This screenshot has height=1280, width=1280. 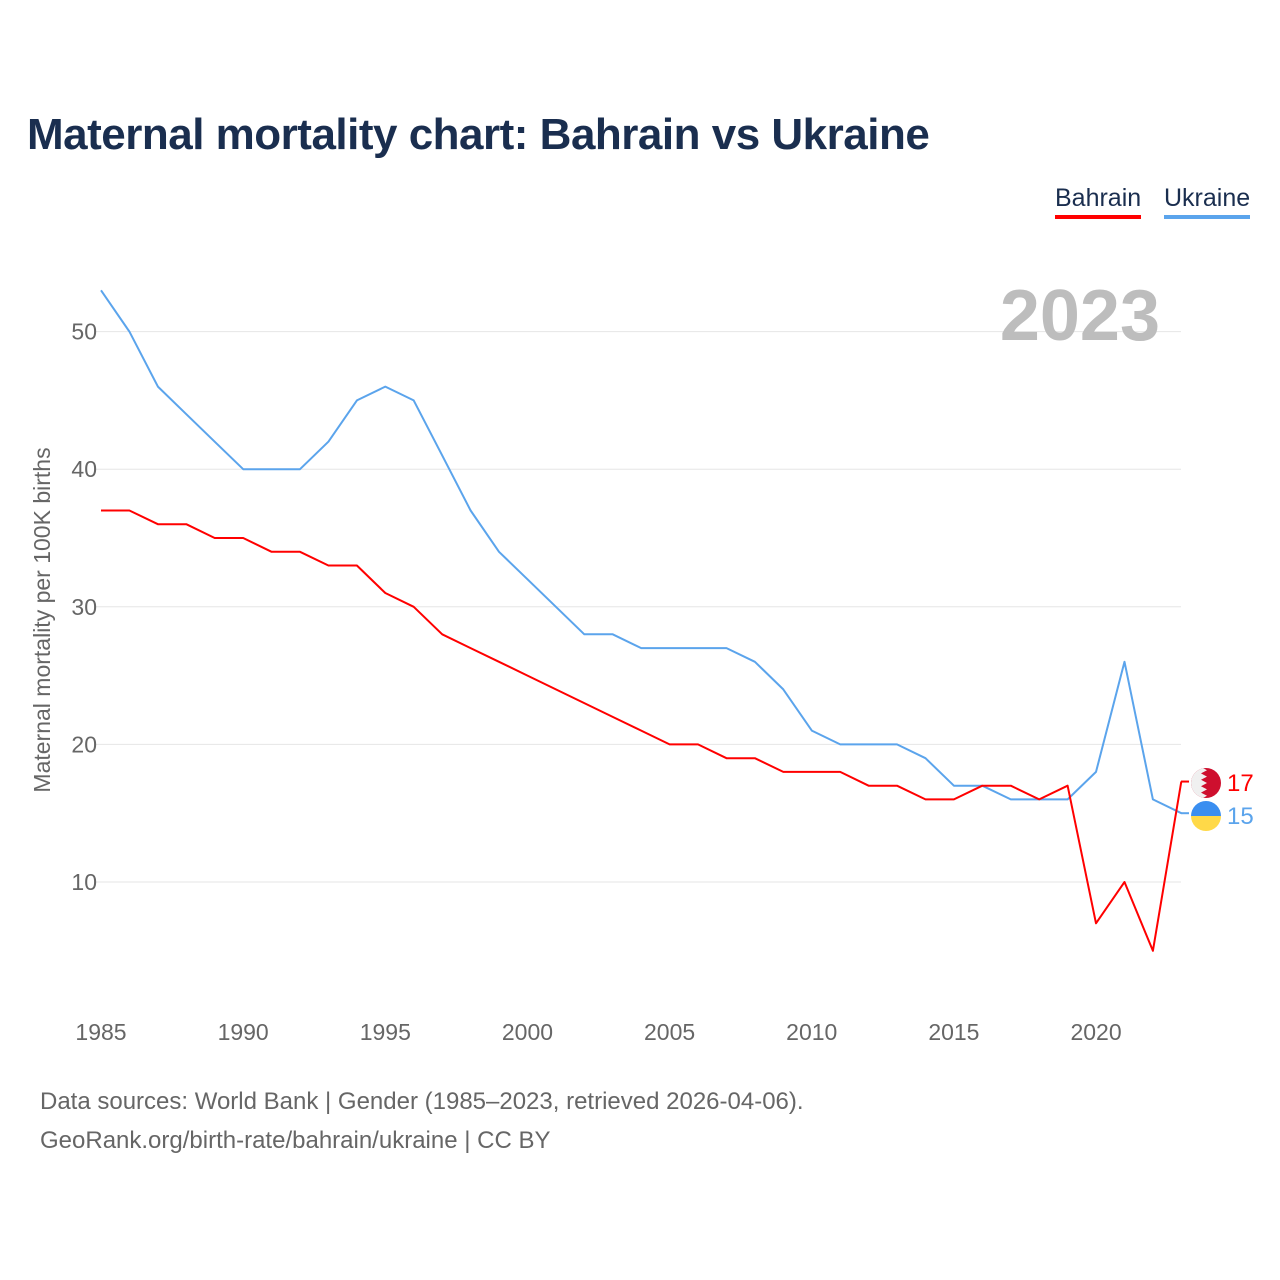 I want to click on end-label-bahrain: 17, so click(x=1240, y=783).